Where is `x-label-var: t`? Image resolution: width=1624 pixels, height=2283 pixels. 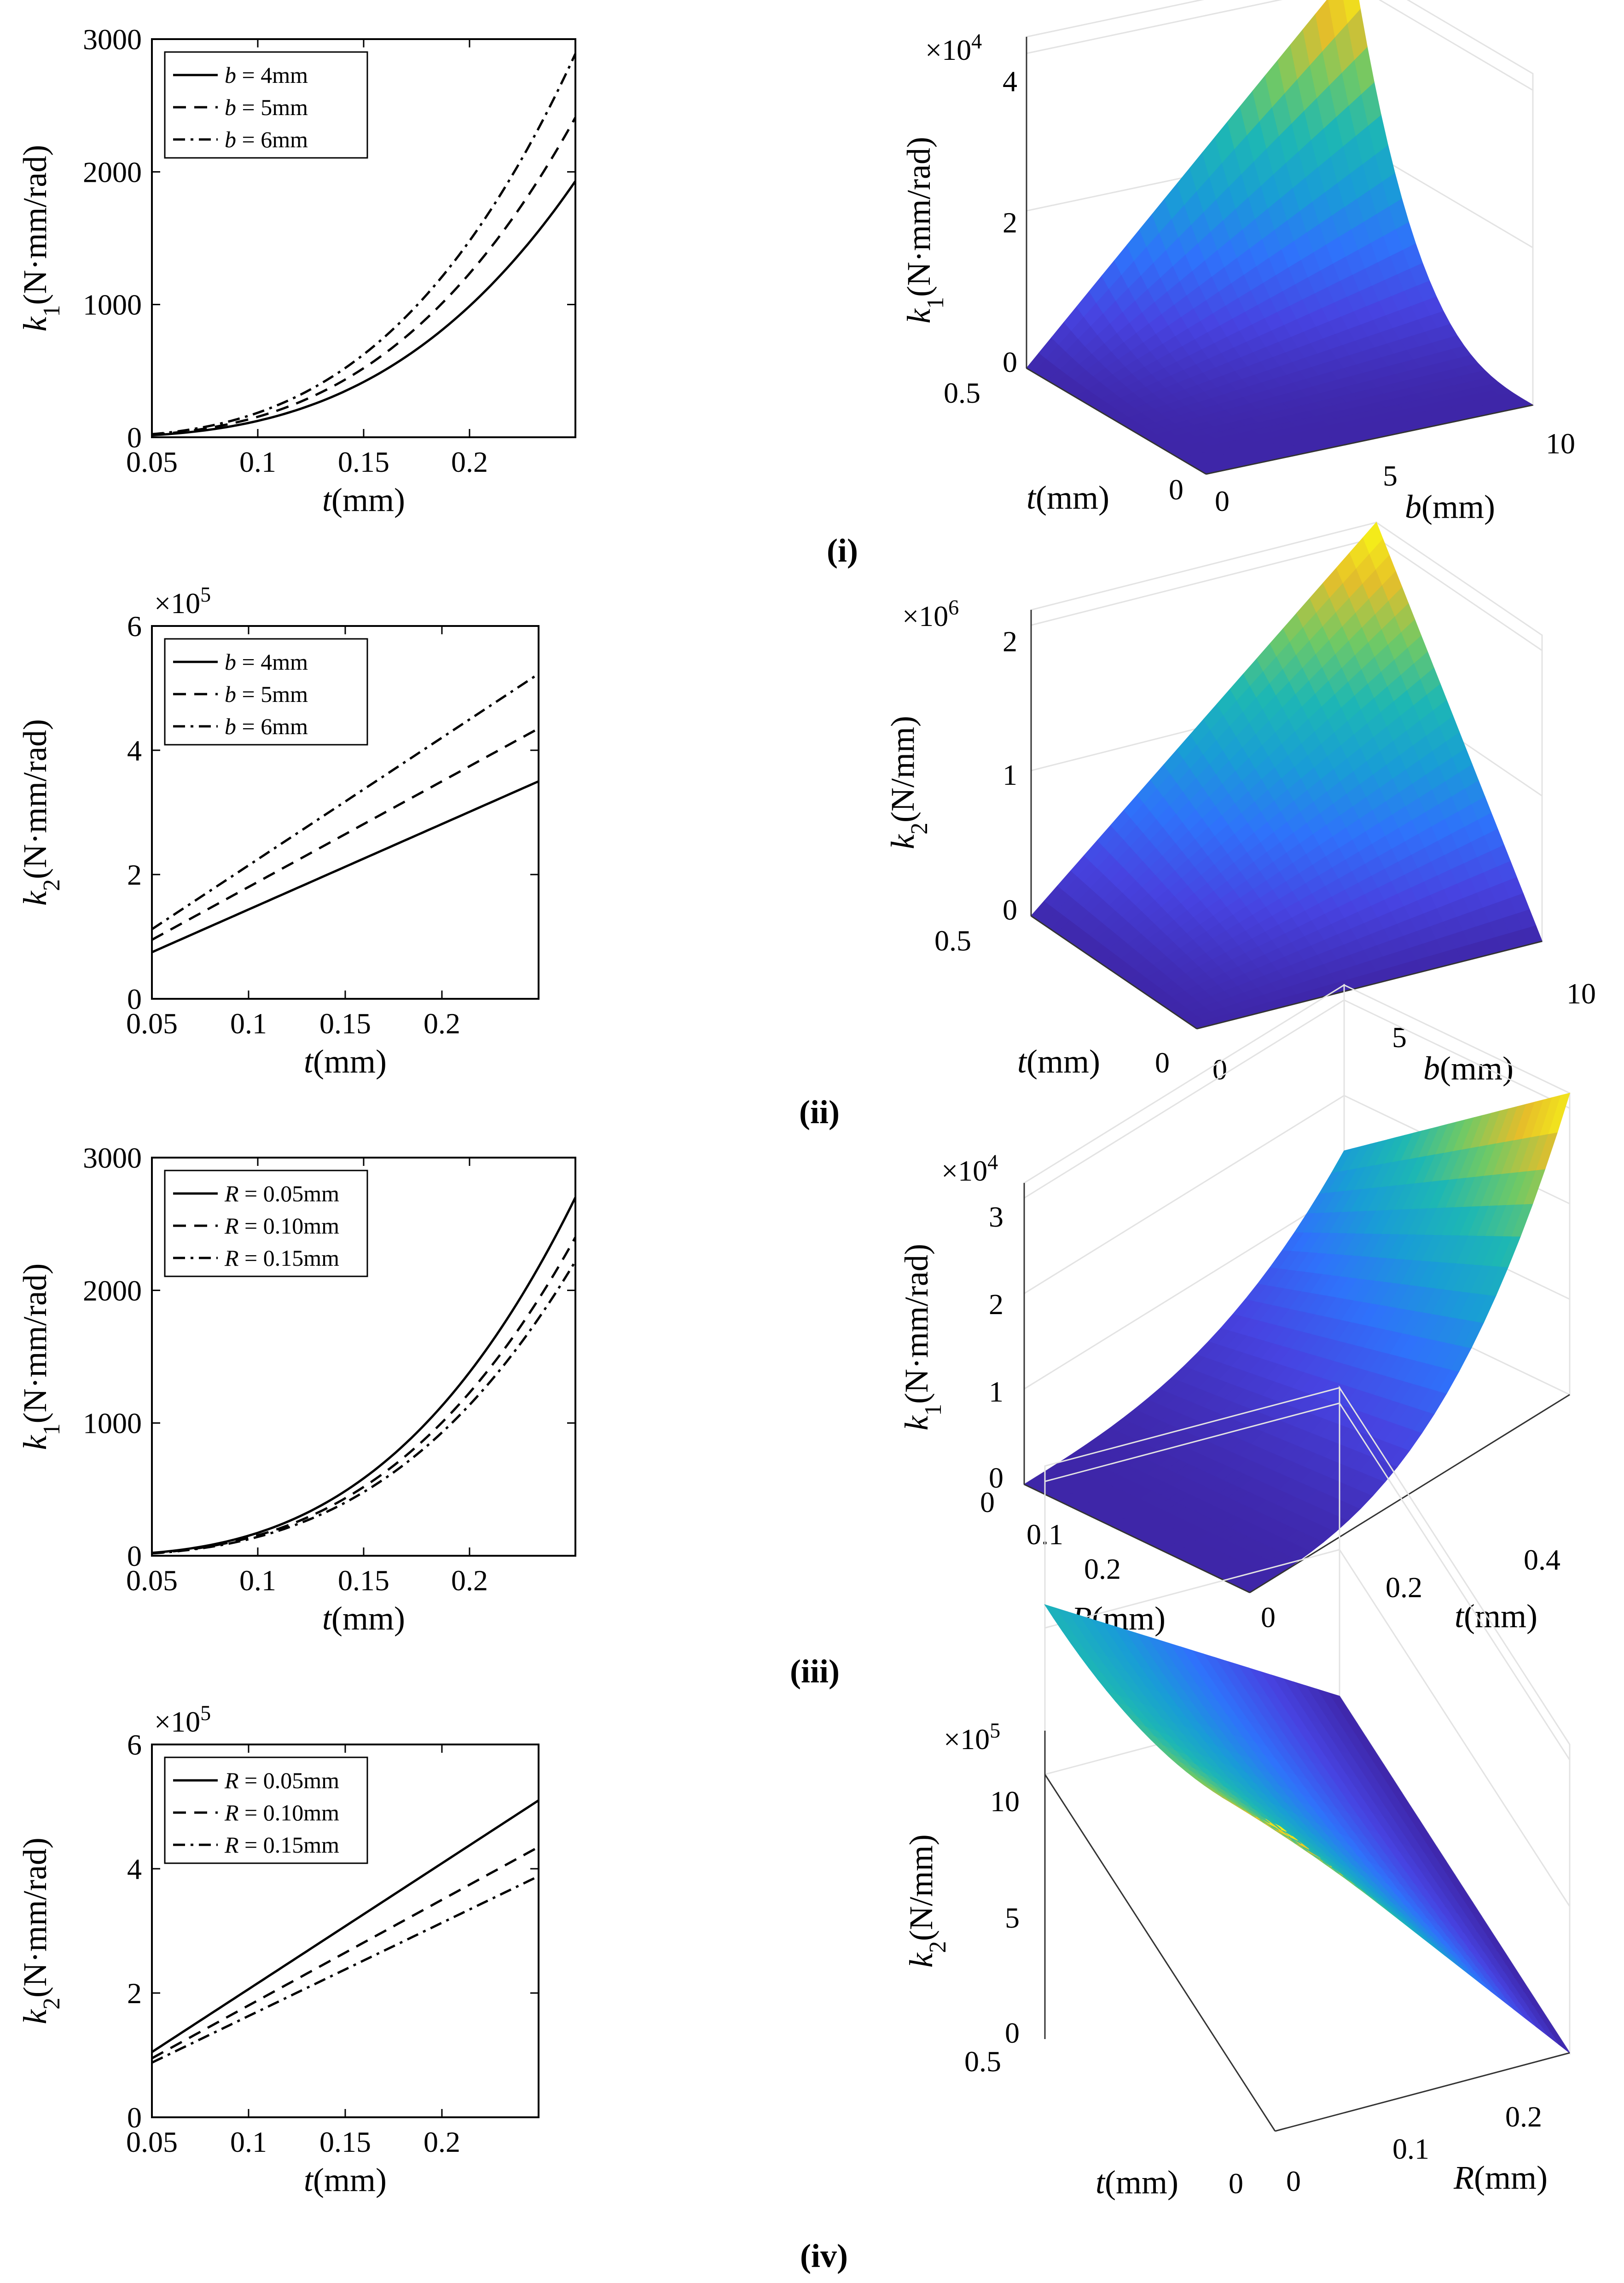
x-label-var: t is located at coordinates (327, 500).